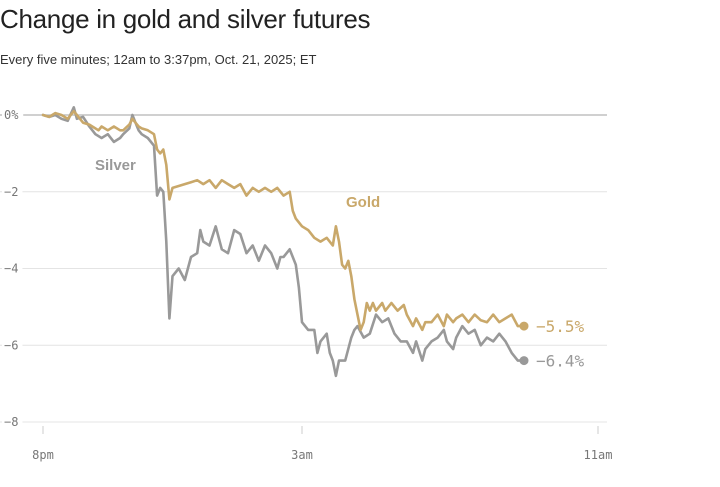  I want to click on y-tick-label: 0%, so click(11, 115).